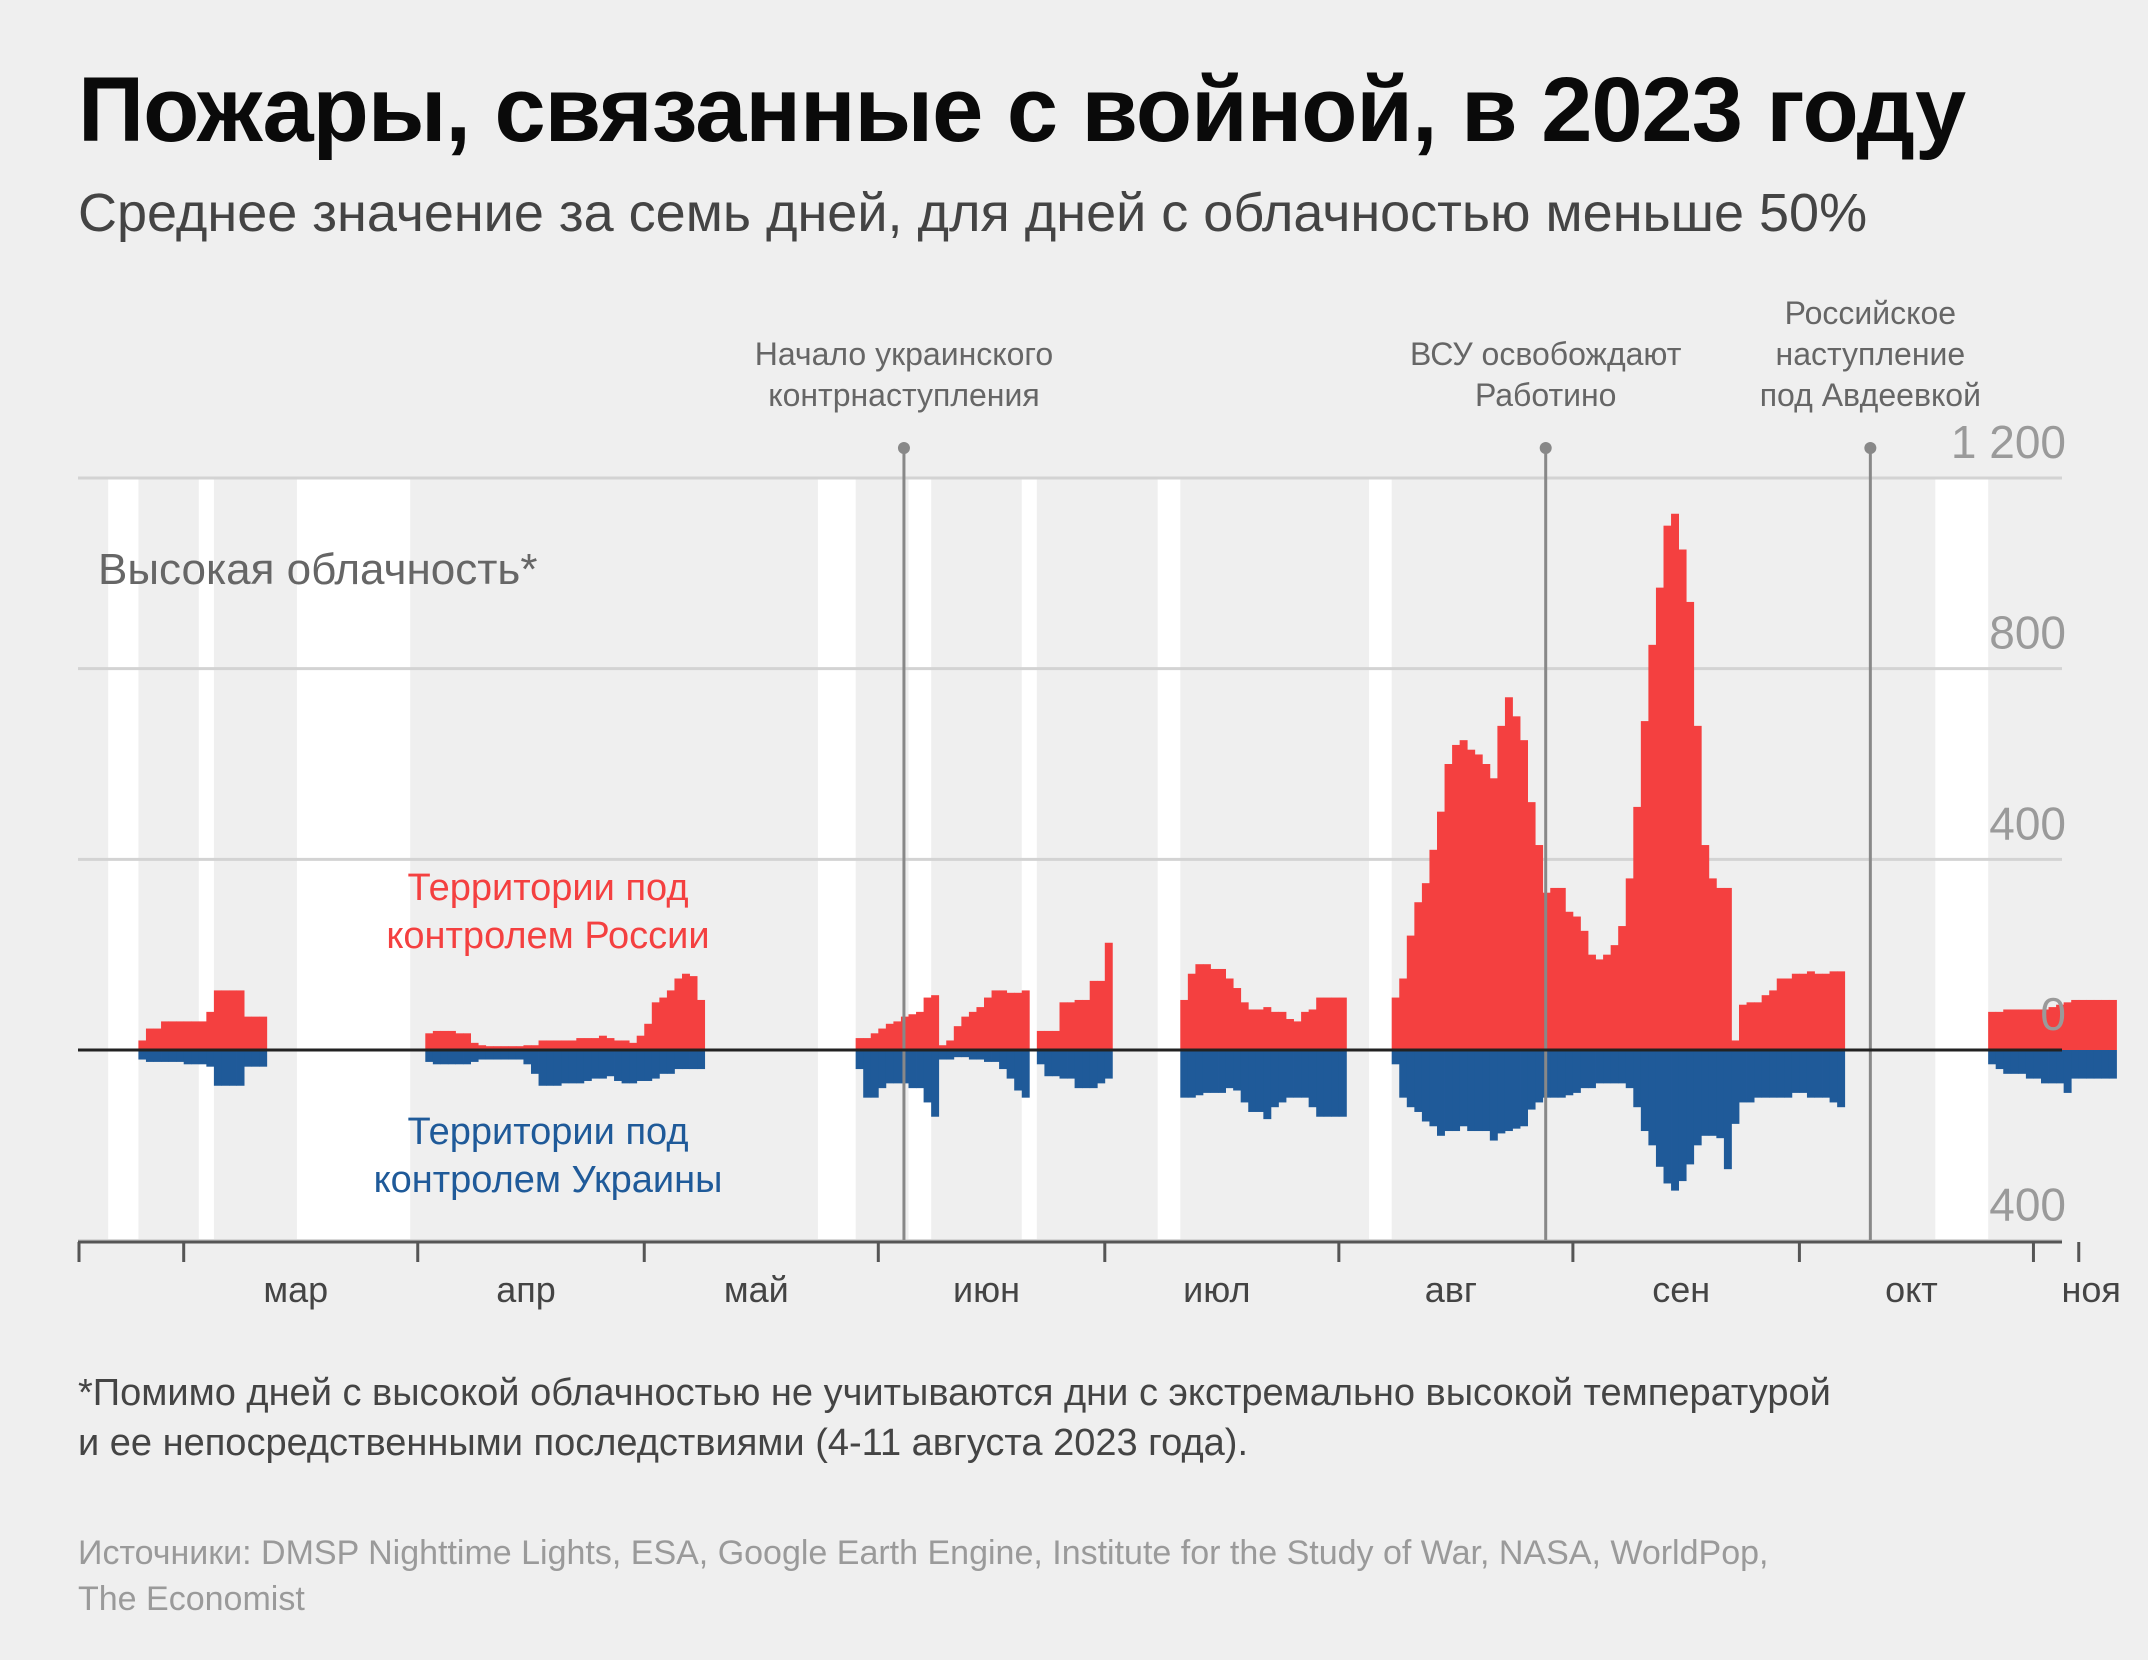 The height and width of the screenshot is (1660, 2148). Describe the element at coordinates (904, 374) in the screenshot. I see `event-label-0: Начало украинского контрнаступления` at that location.